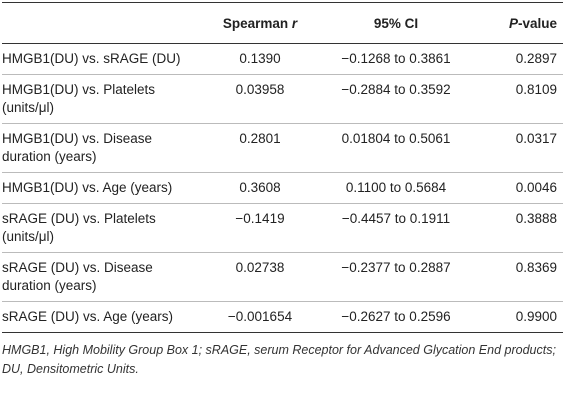 The height and width of the screenshot is (404, 565). What do you see at coordinates (98, 59) in the screenshot?
I see `row-label: HMGB1(DU) vs. sRAGE (DU)` at bounding box center [98, 59].